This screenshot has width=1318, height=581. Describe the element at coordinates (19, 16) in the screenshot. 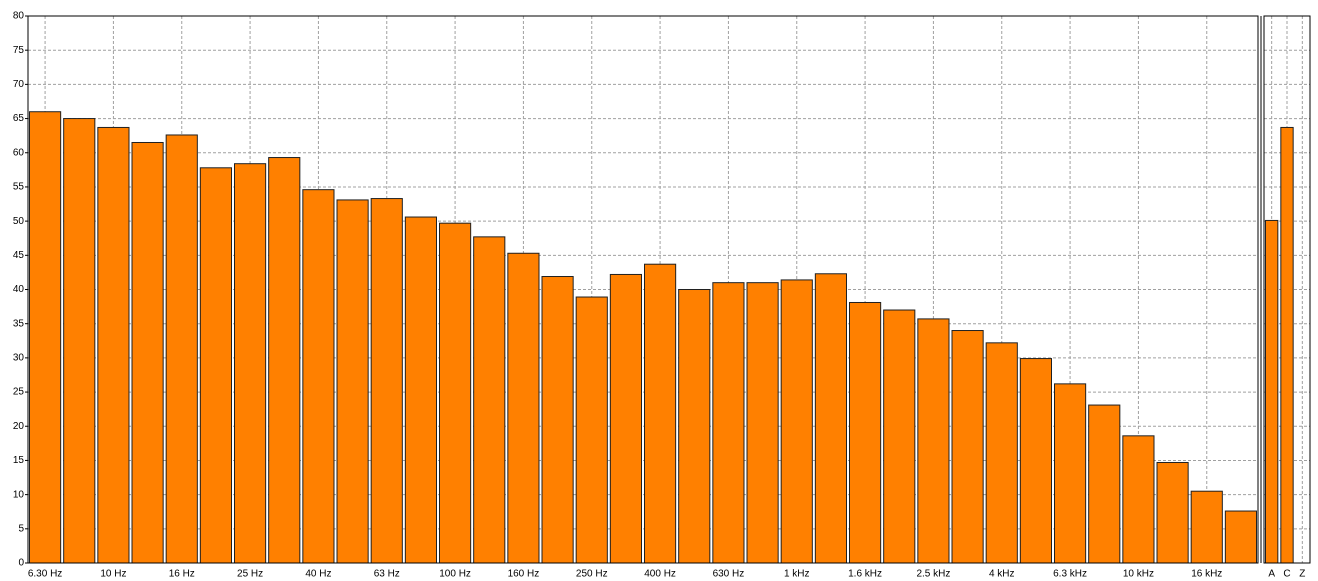

I see `y-tick-label: 80` at that location.